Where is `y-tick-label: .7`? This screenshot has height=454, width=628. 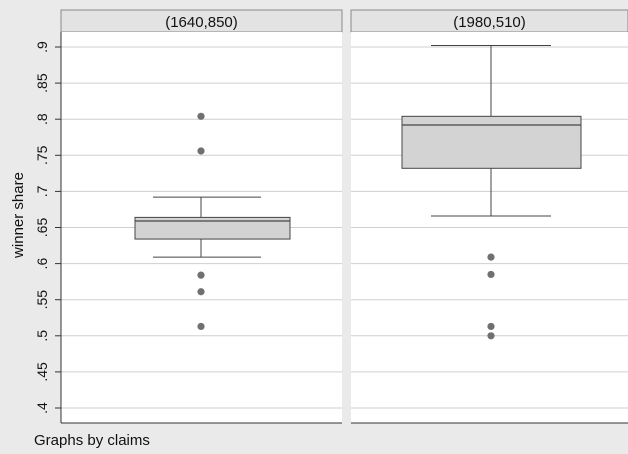 y-tick-label: .7 is located at coordinates (42, 191).